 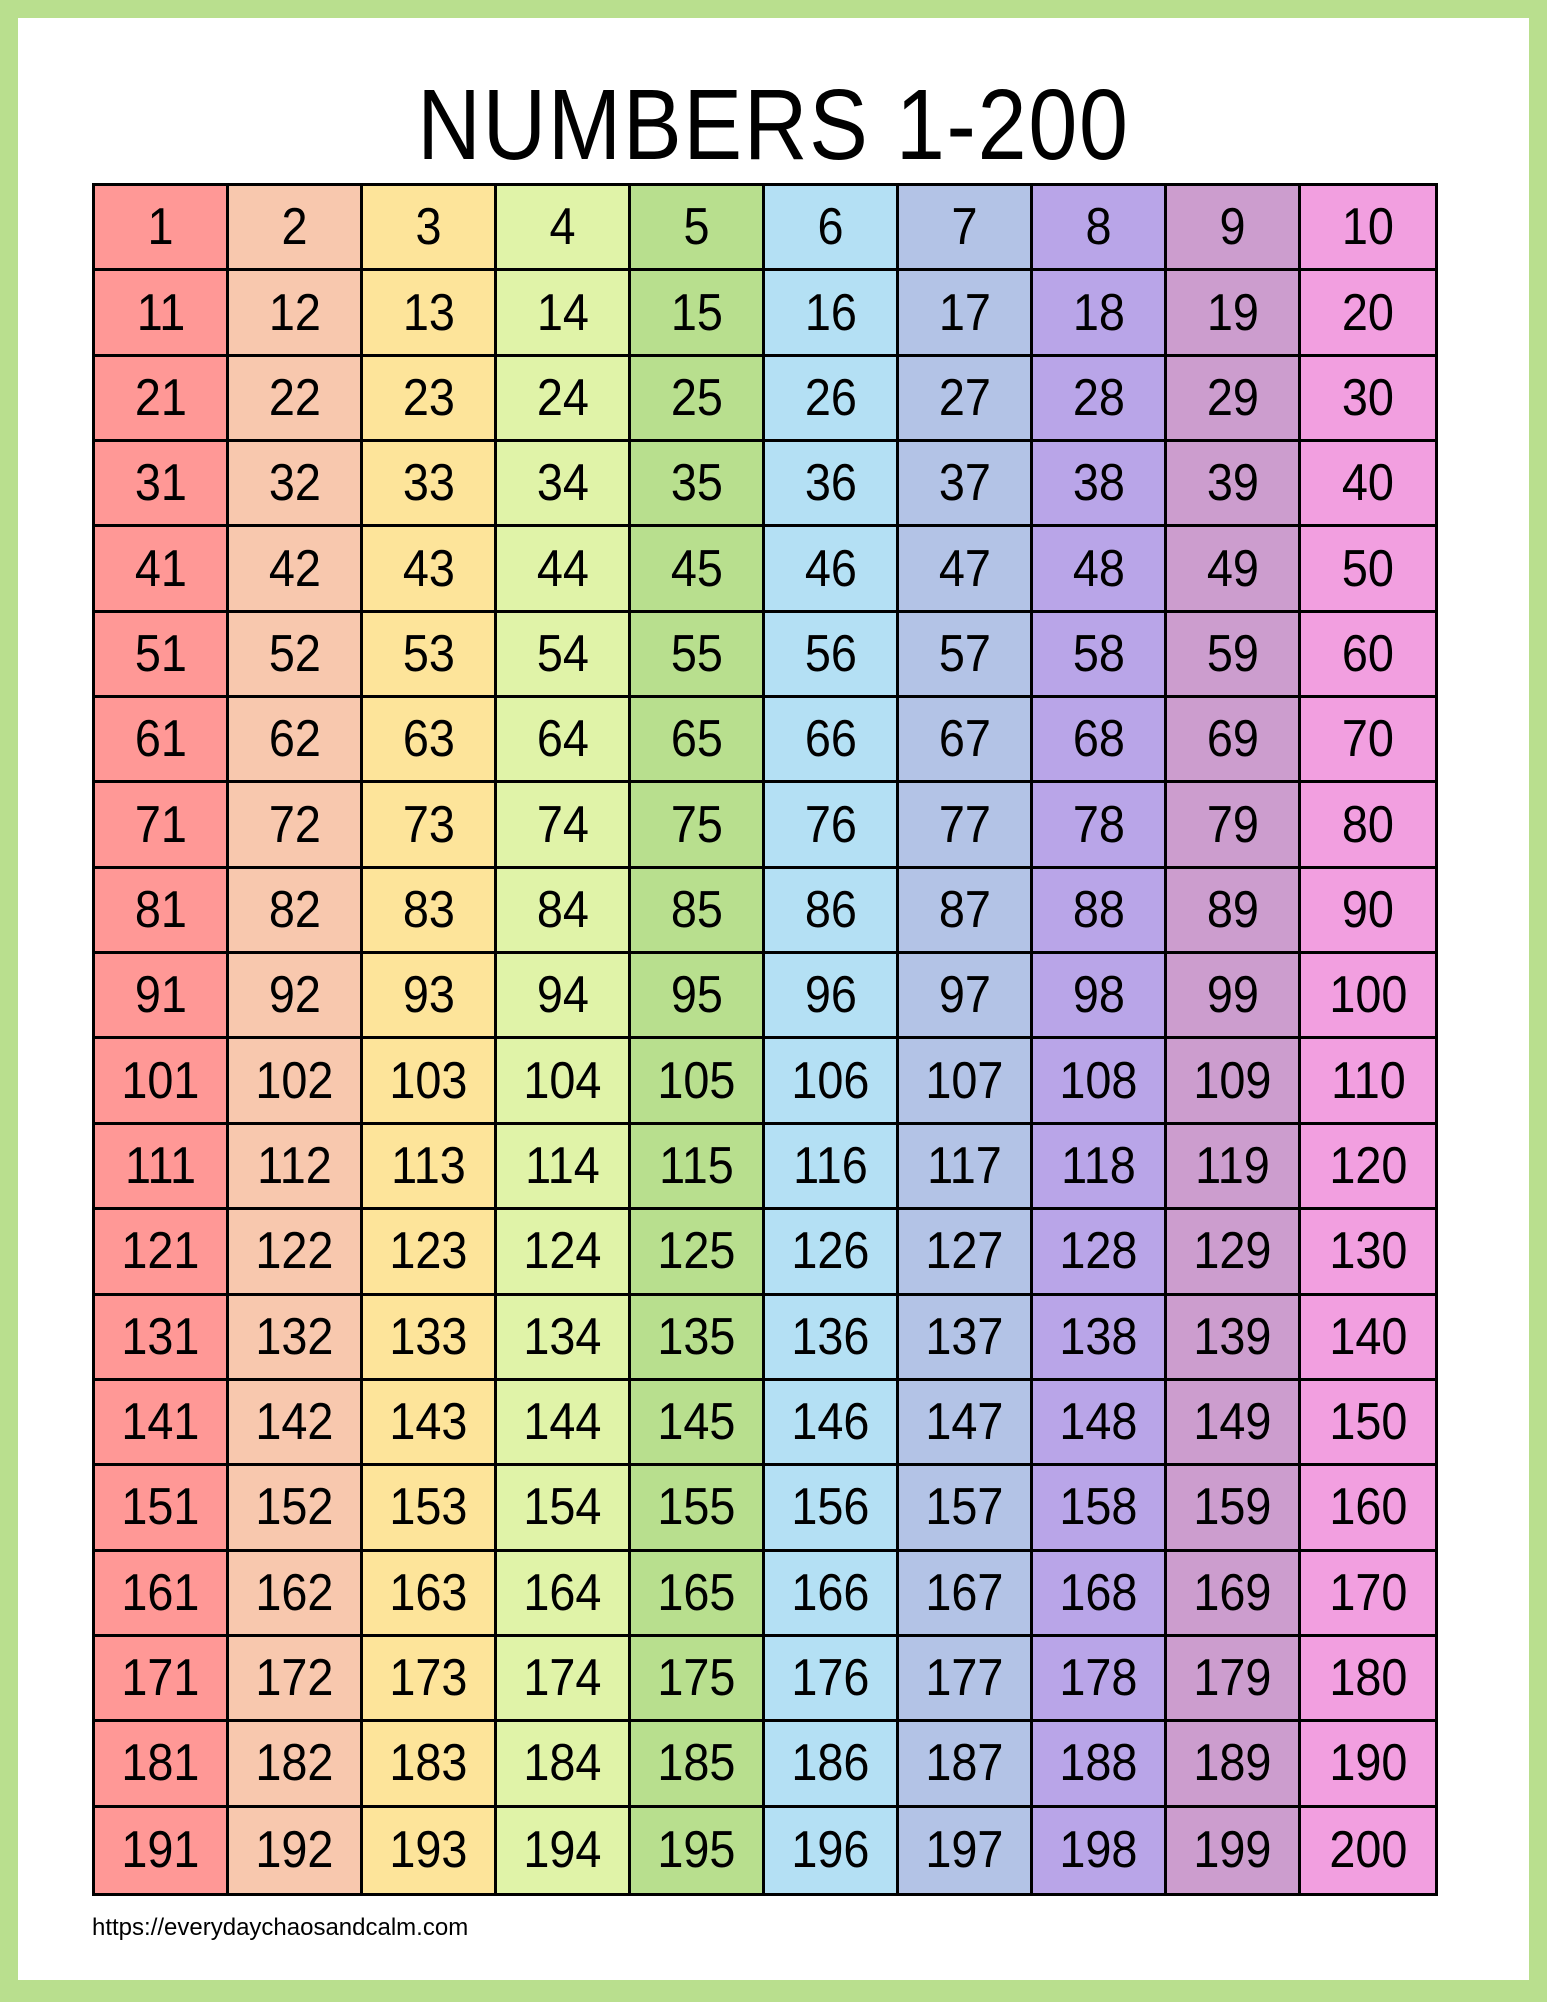 I want to click on number-label: 80, so click(x=1368, y=824).